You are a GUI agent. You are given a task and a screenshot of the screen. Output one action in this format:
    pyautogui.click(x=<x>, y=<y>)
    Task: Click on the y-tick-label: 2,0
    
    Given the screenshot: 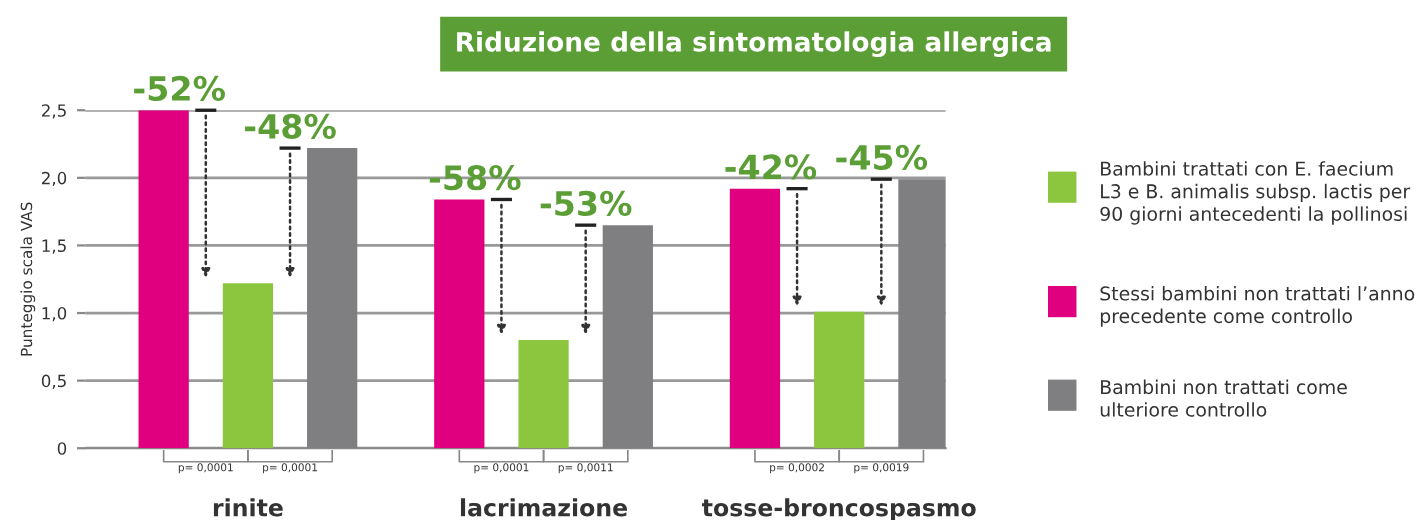 What is the action you would take?
    pyautogui.click(x=54, y=179)
    